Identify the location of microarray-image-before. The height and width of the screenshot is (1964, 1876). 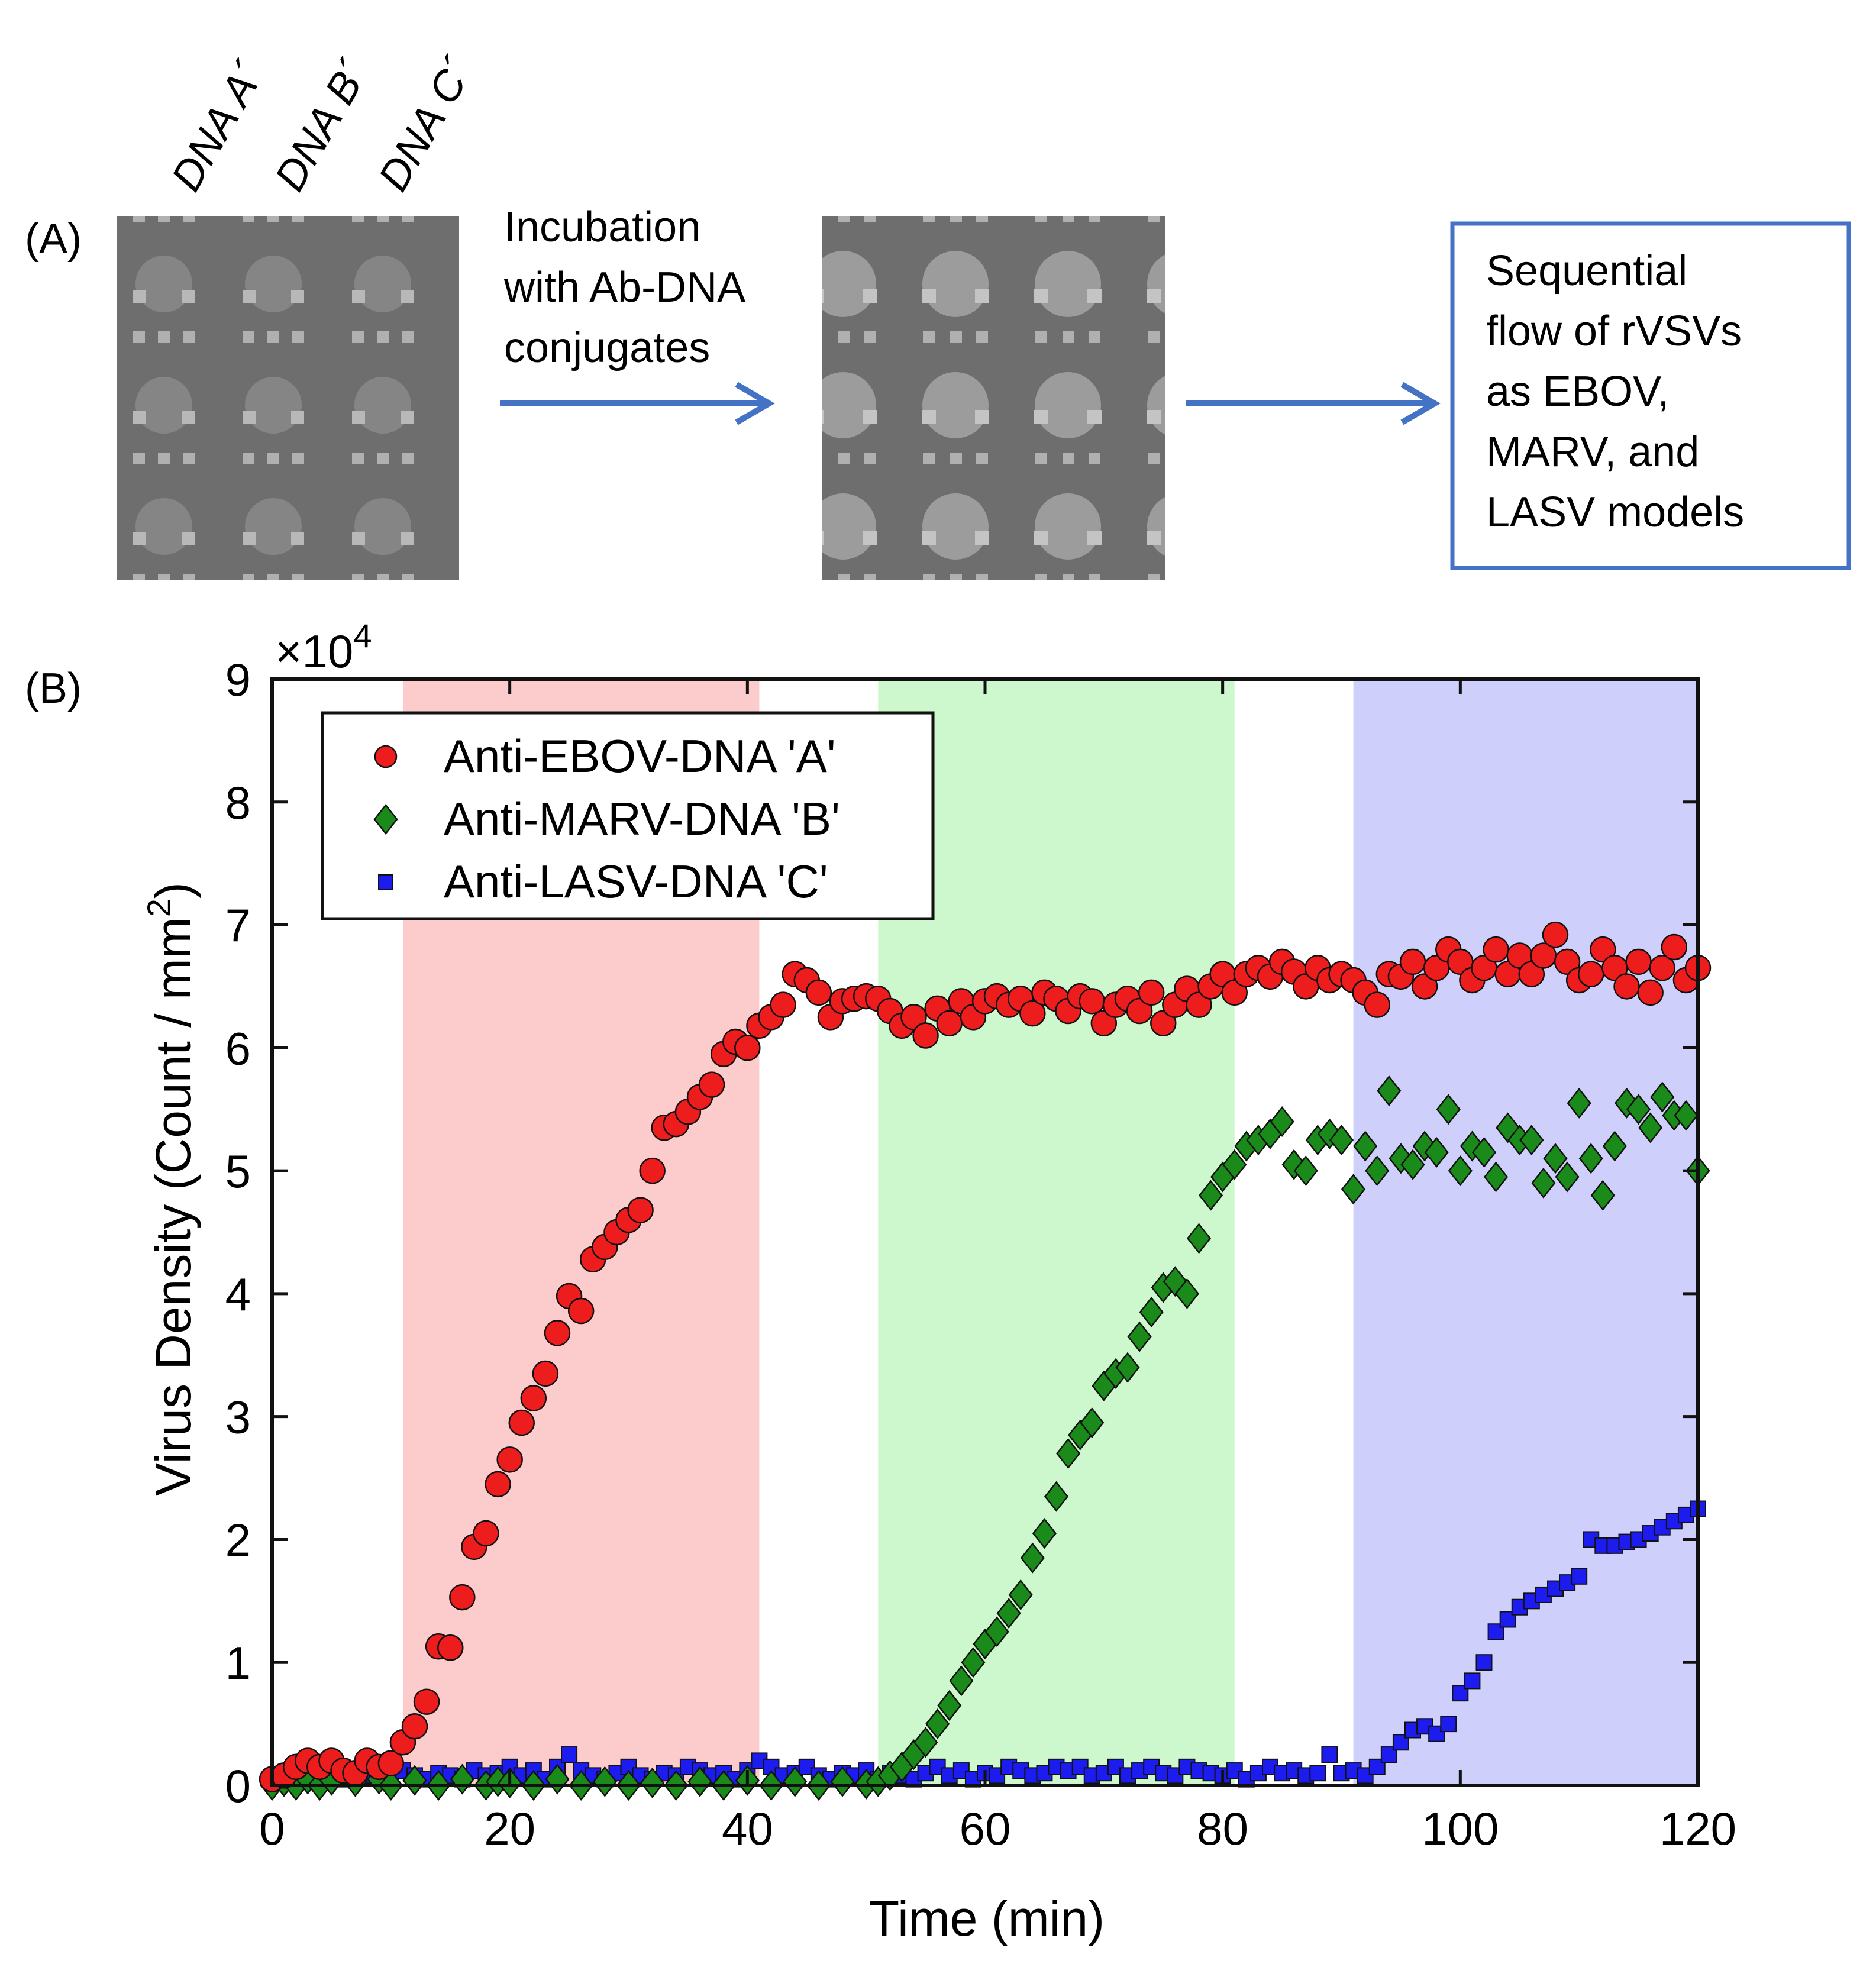
(288, 398).